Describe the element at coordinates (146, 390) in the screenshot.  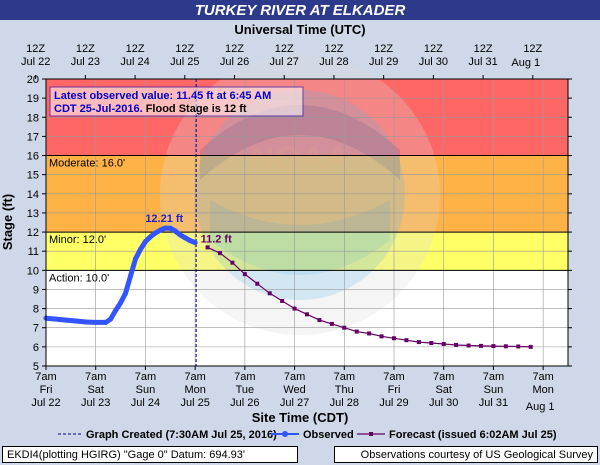
I see `x-tick-label-day: Sun` at that location.